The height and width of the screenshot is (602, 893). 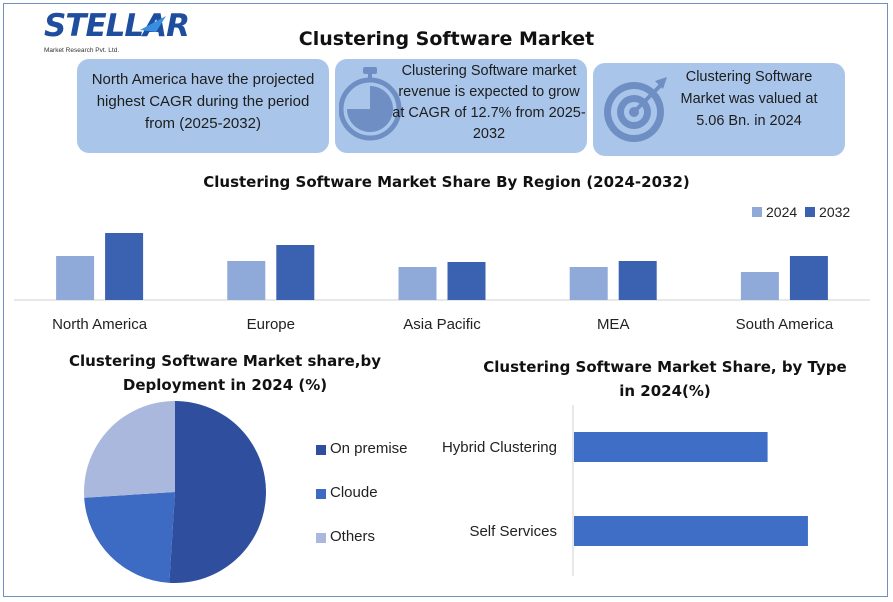 I want to click on target-icon, so click(x=635, y=109).